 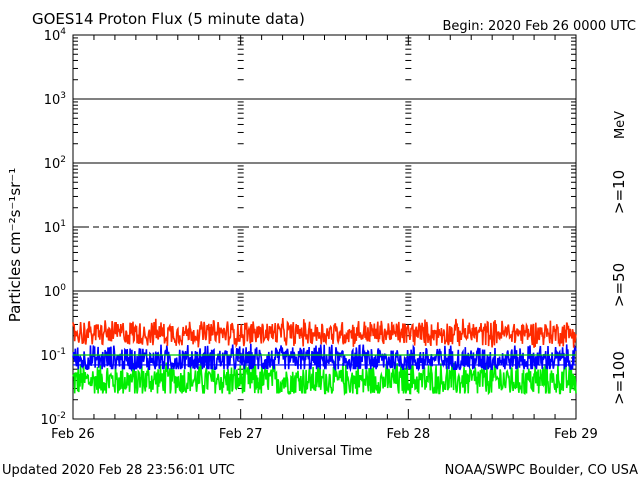 What do you see at coordinates (55, 35) in the screenshot?
I see `y-tick-label: 10⁴` at bounding box center [55, 35].